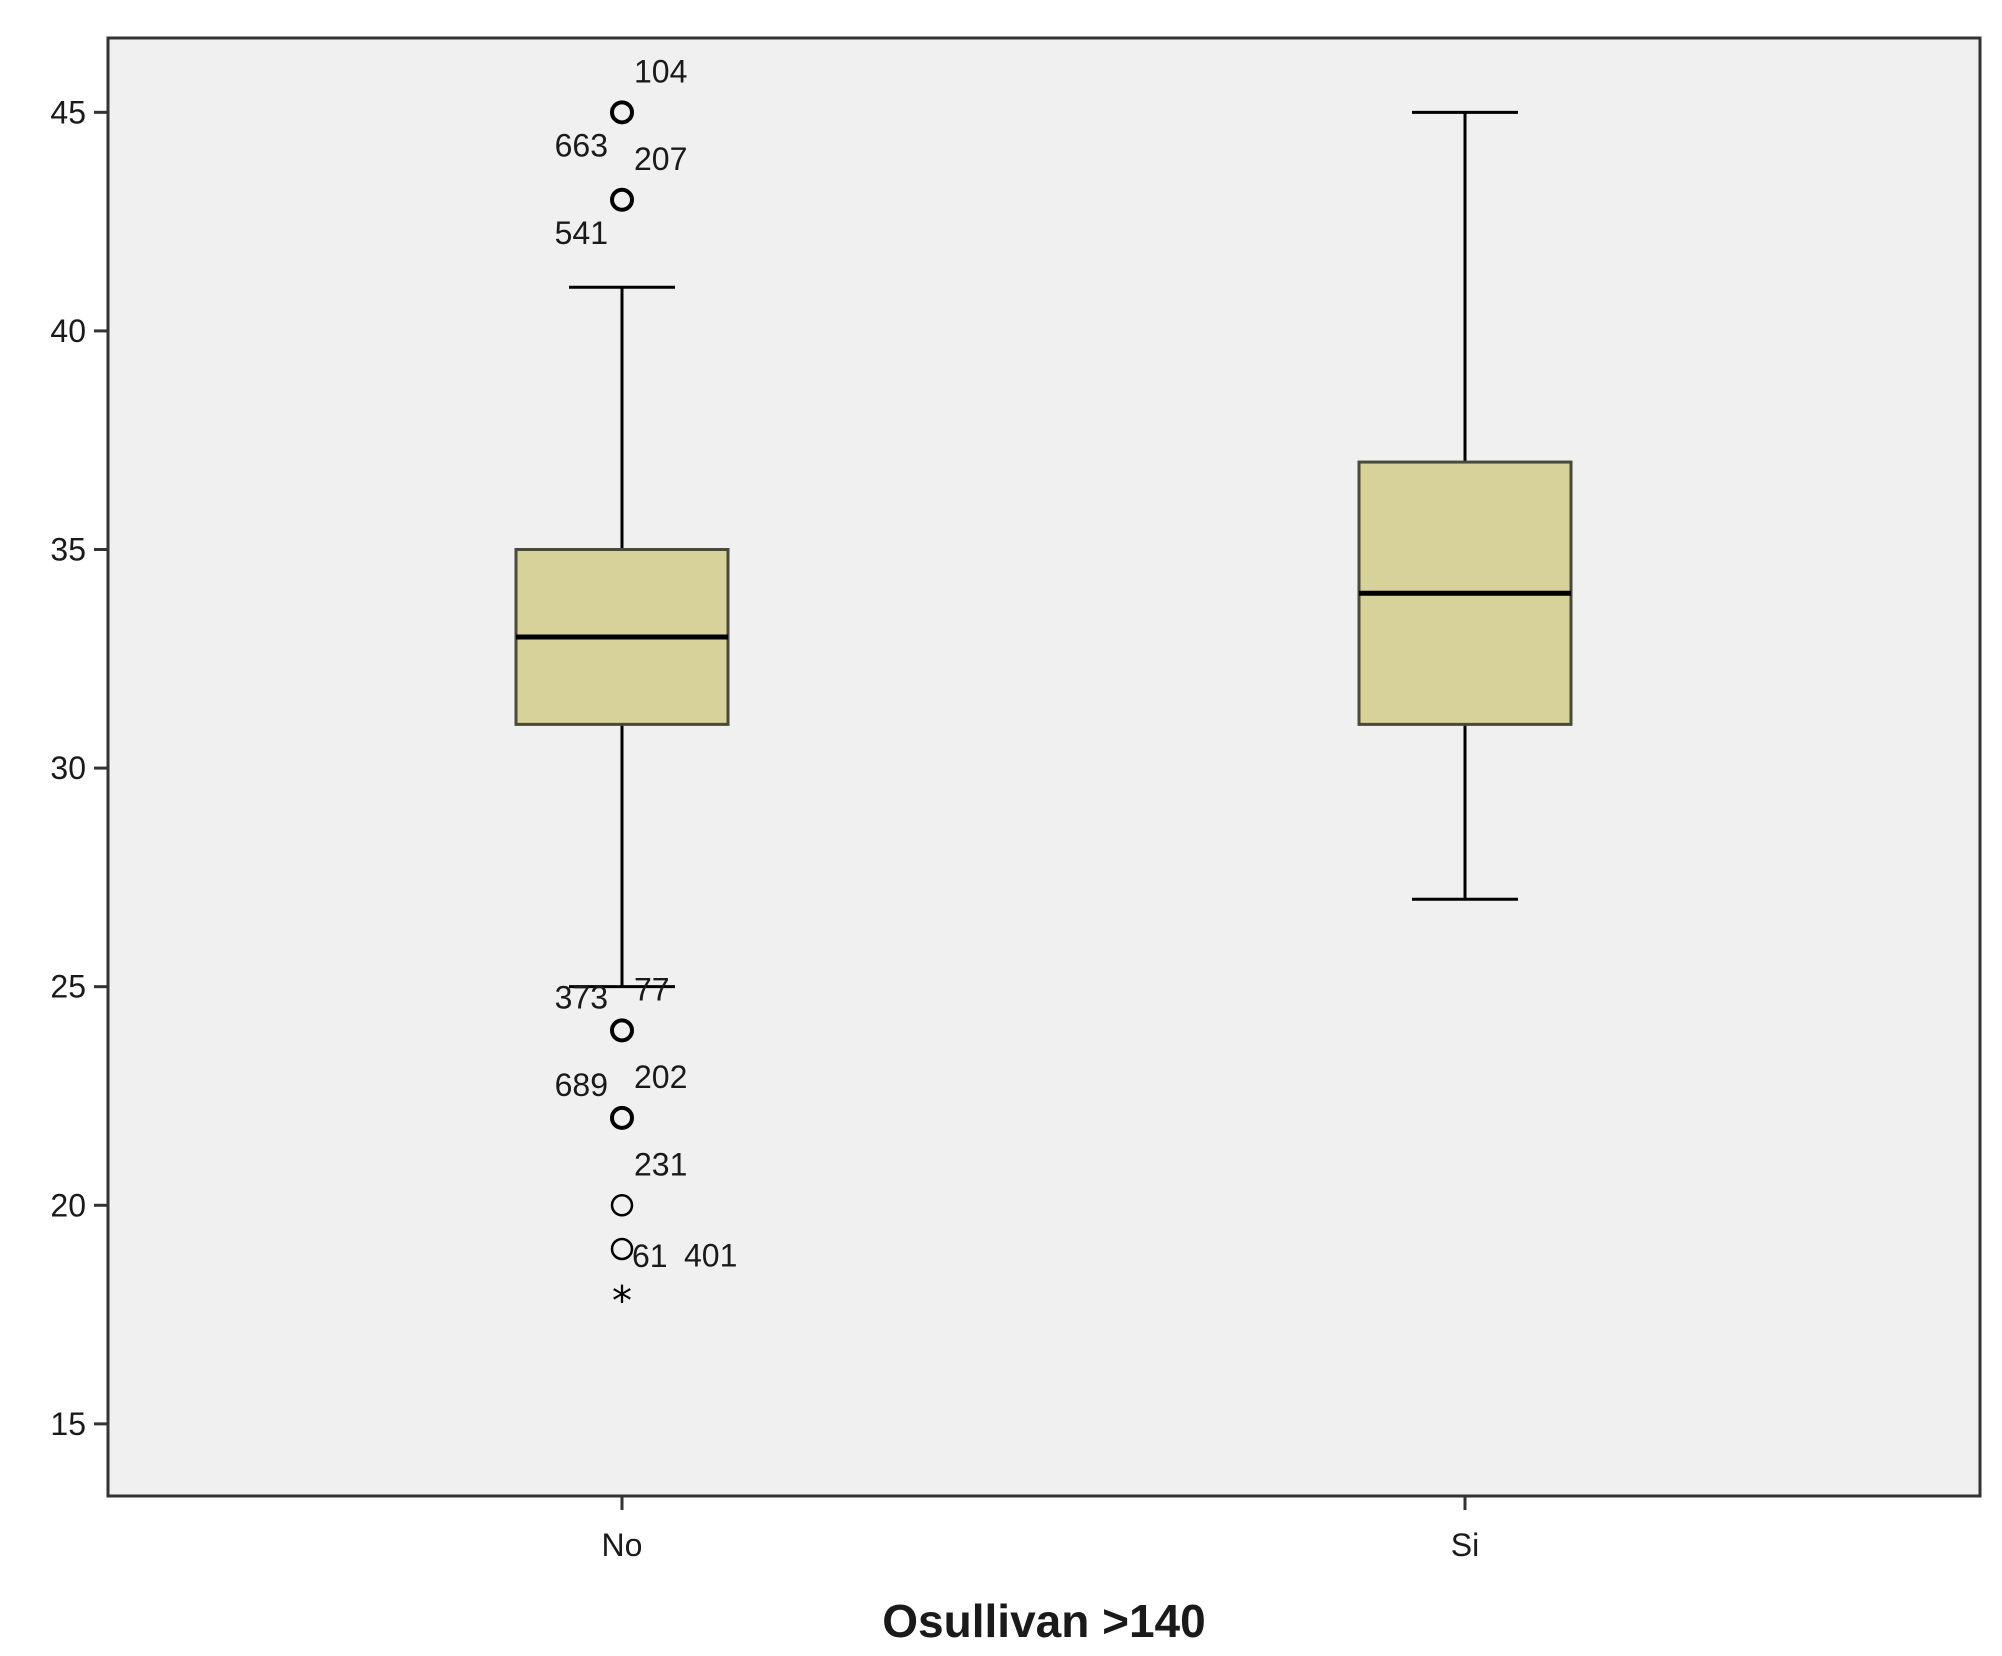  Describe the element at coordinates (660, 1164) in the screenshot. I see `outlier-case-label: 231` at that location.